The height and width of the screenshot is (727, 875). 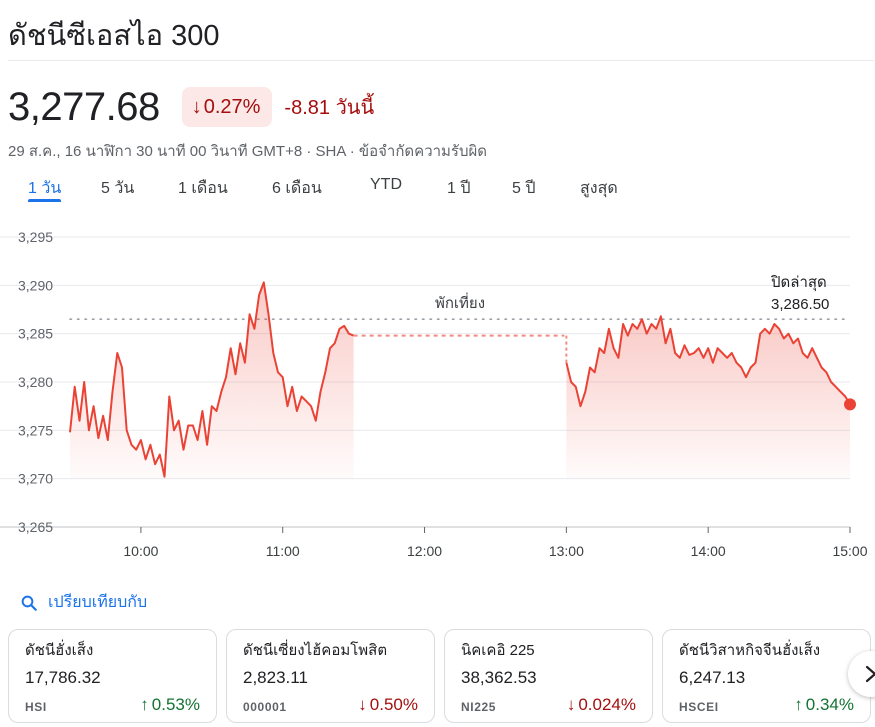 What do you see at coordinates (275, 677) in the screenshot?
I see `card-value: 2,823.11` at bounding box center [275, 677].